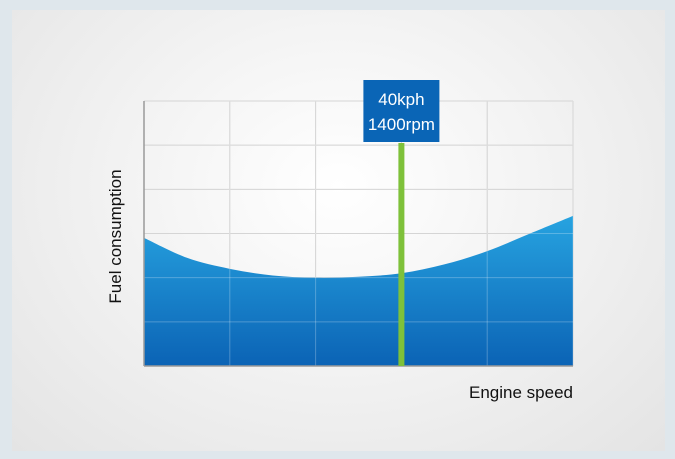 The width and height of the screenshot is (675, 459). I want to click on x-axis-label: Engine speed, so click(521, 392).